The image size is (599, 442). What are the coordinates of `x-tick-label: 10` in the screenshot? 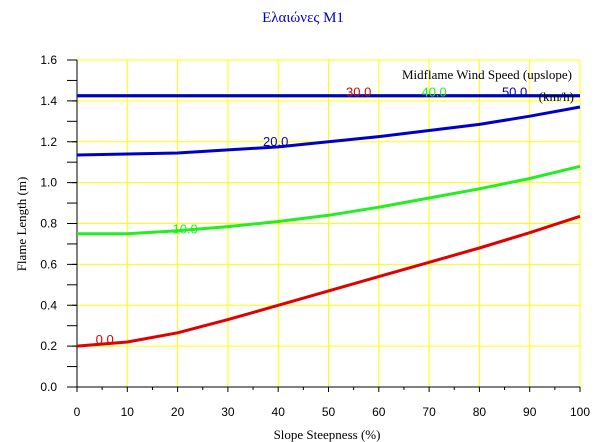 It's located at (128, 412).